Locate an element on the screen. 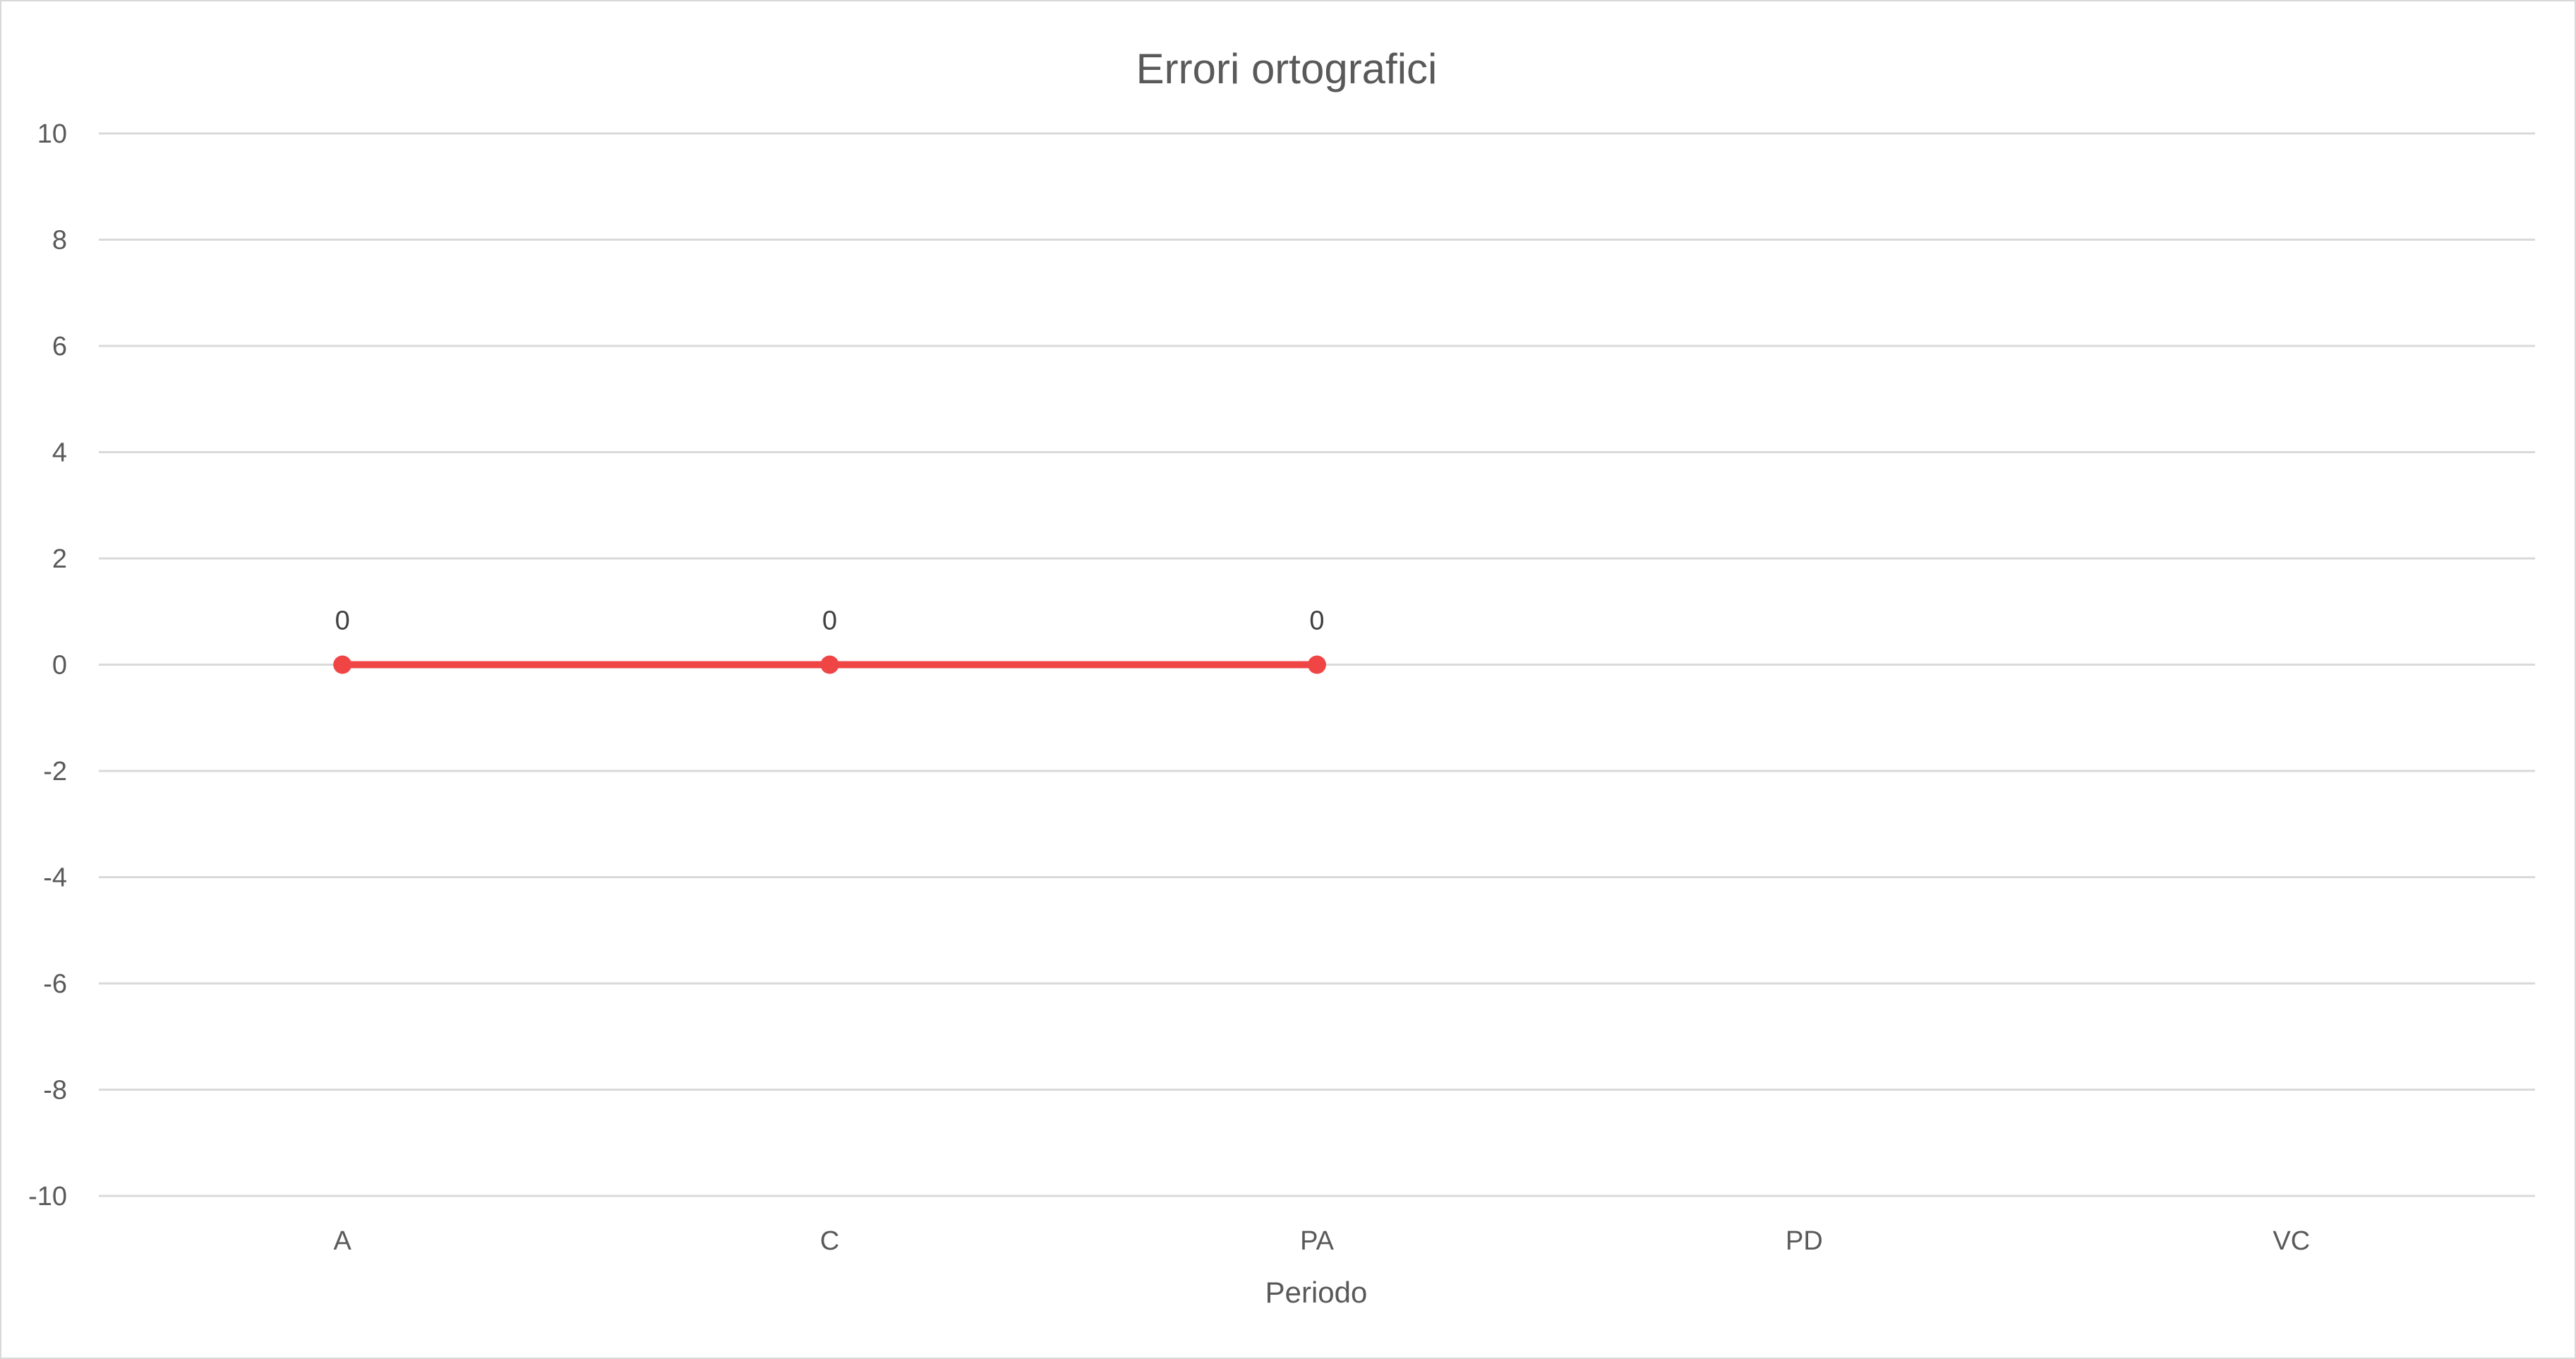 This screenshot has height=1359, width=2576. y-tick-label: -10 is located at coordinates (47, 1196).